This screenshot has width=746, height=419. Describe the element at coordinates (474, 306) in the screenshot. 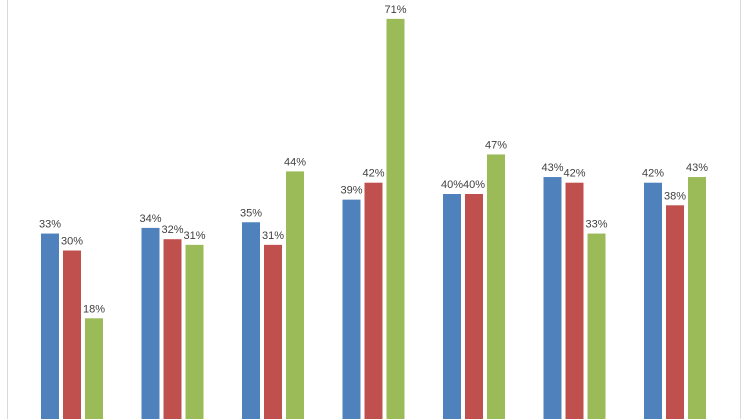

I see `bar-s2-g5` at that location.